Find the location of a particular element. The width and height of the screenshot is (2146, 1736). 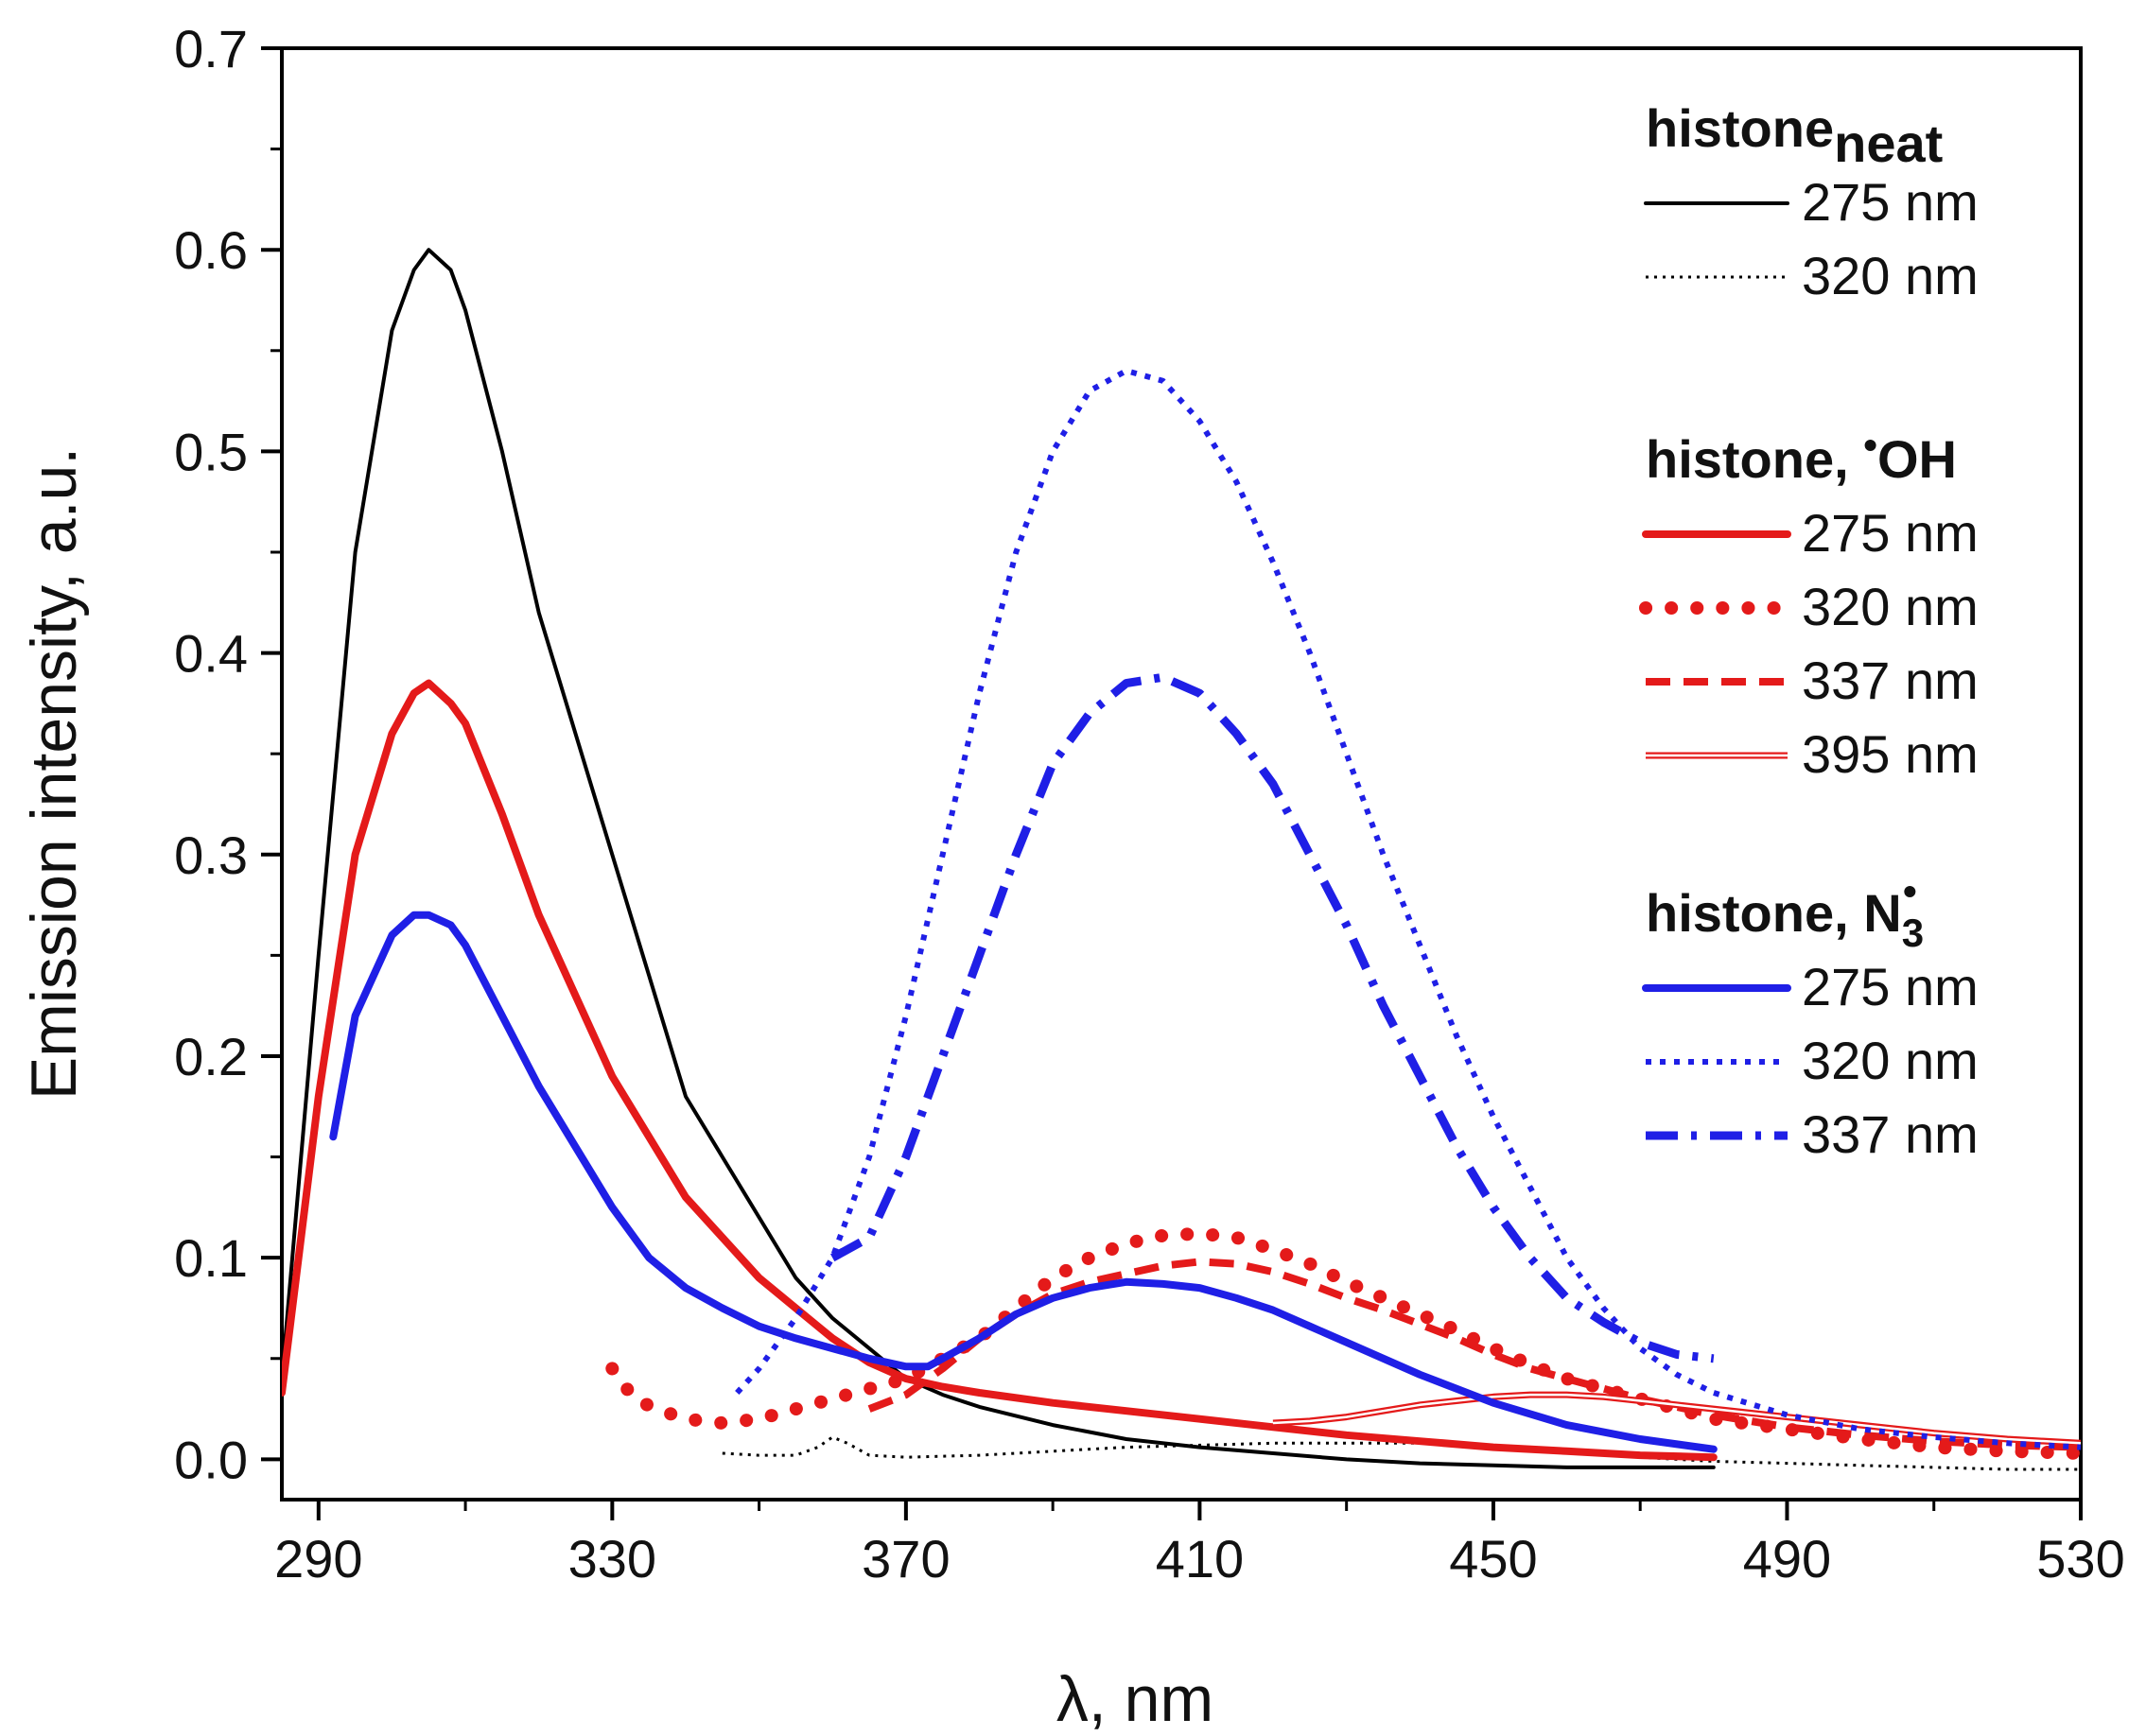

series-oh-395-inner is located at coordinates (1676, 1419).